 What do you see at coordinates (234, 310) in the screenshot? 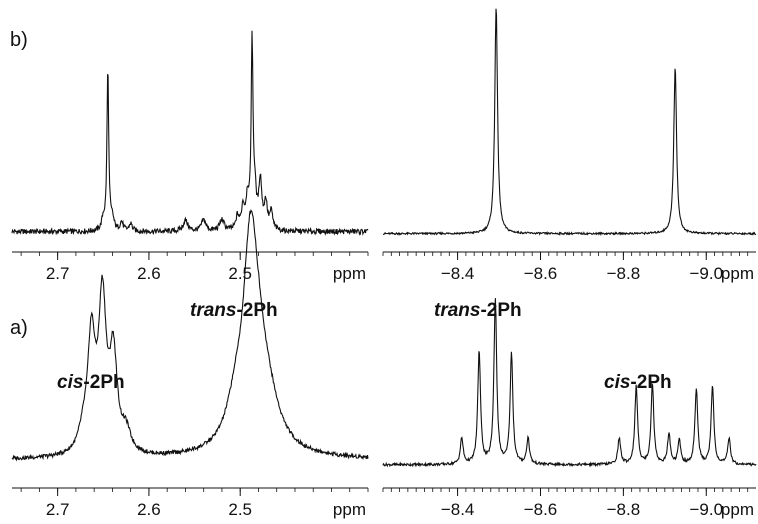
I see `annotation-a-left-trans: trans-2Ph` at bounding box center [234, 310].